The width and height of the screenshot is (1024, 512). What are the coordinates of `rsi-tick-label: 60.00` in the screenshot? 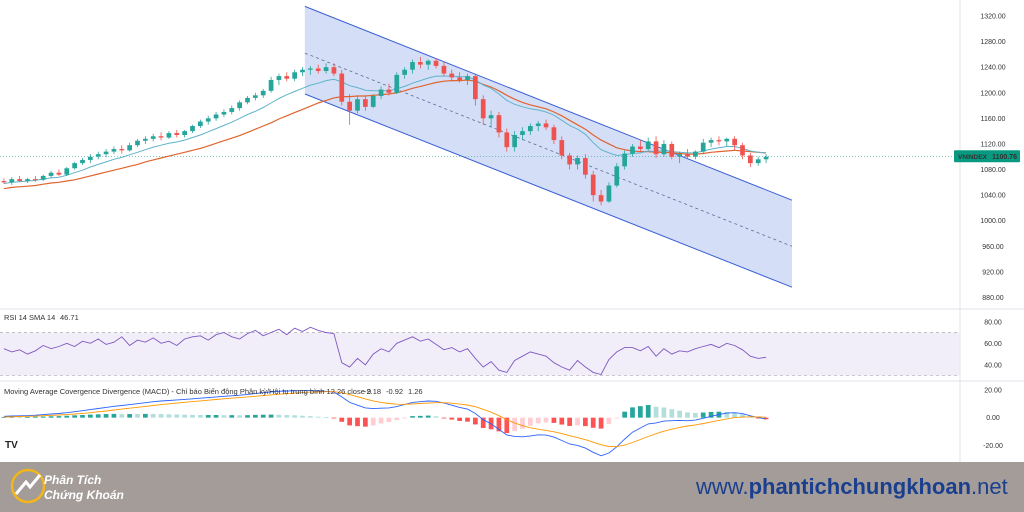 It's located at (993, 344).